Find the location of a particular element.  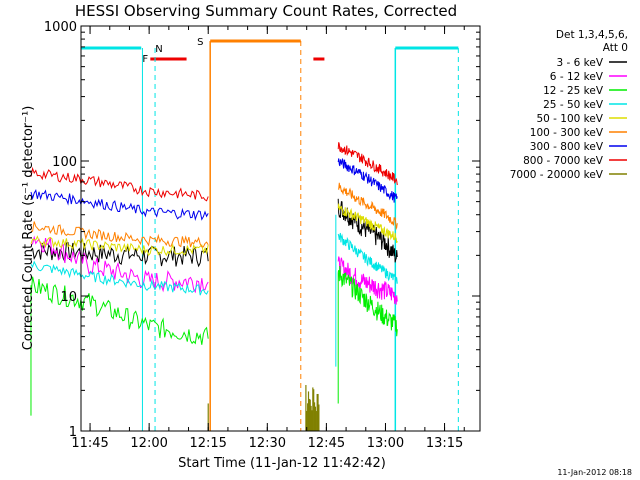

x-tick-label: 12:00 is located at coordinates (148, 443).